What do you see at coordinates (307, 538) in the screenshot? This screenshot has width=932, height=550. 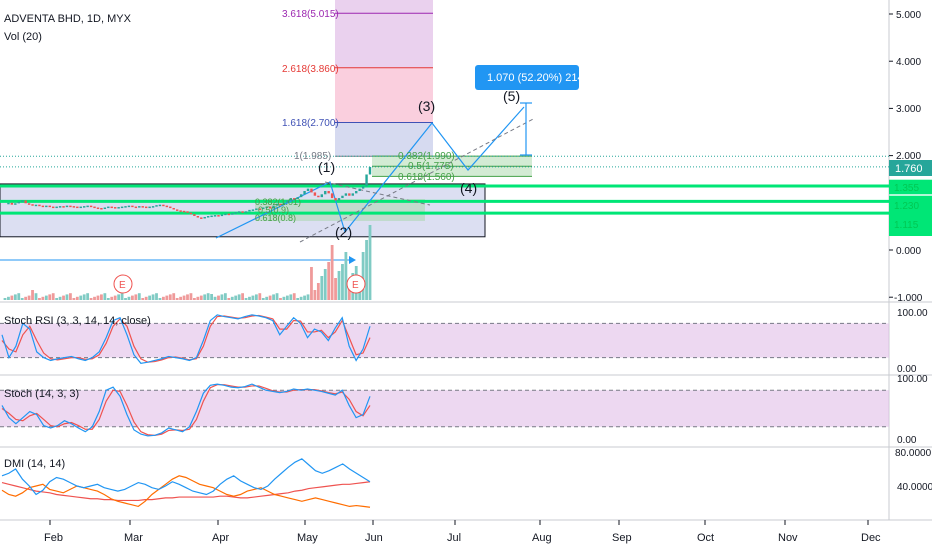 I see `month-label: May` at bounding box center [307, 538].